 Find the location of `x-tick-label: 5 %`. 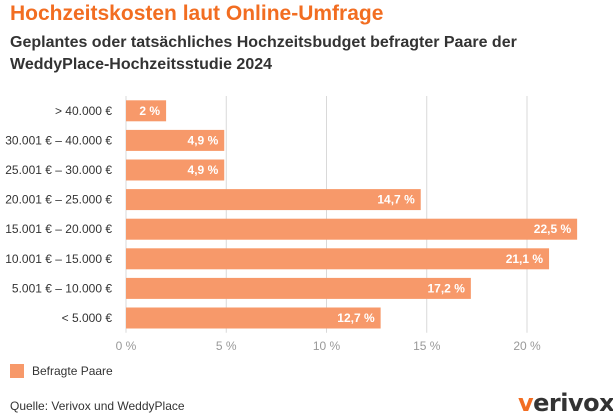

x-tick-label: 5 % is located at coordinates (226, 346).